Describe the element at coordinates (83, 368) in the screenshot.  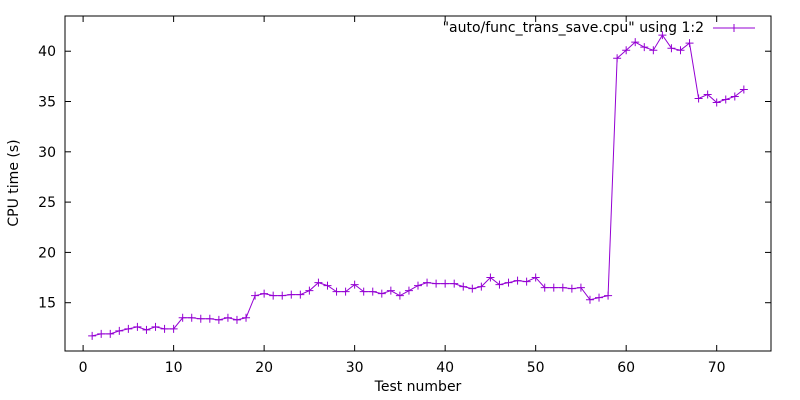
I see `x-tick-label: 0` at that location.